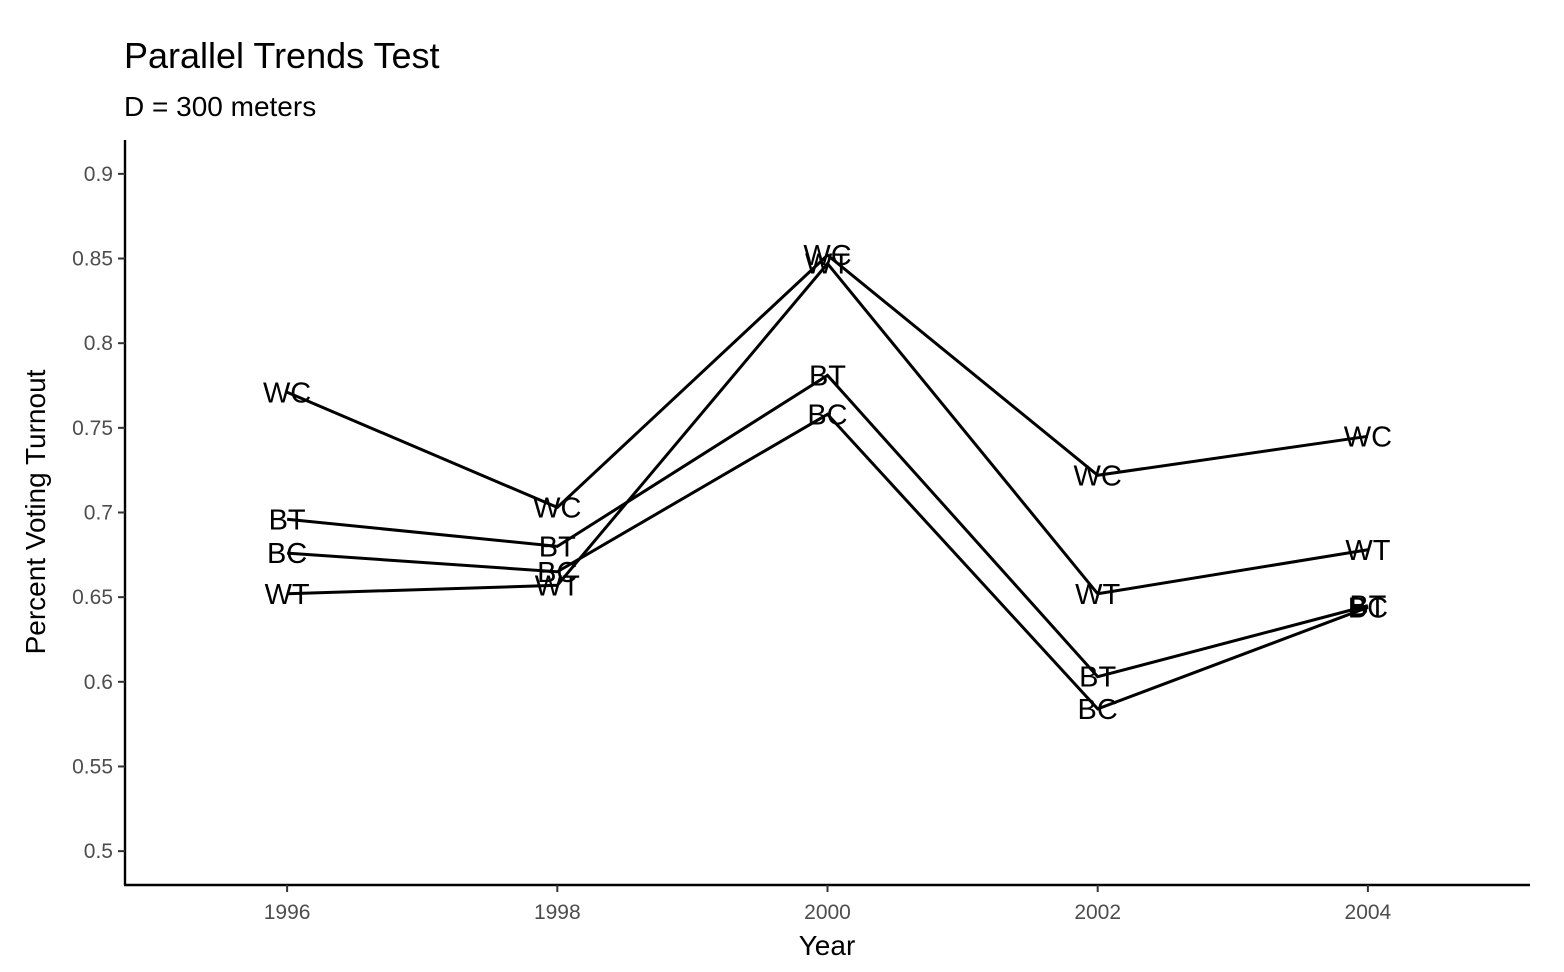 The width and height of the screenshot is (1564, 972). Describe the element at coordinates (1097, 912) in the screenshot. I see `x-tick-label: 2002` at that location.